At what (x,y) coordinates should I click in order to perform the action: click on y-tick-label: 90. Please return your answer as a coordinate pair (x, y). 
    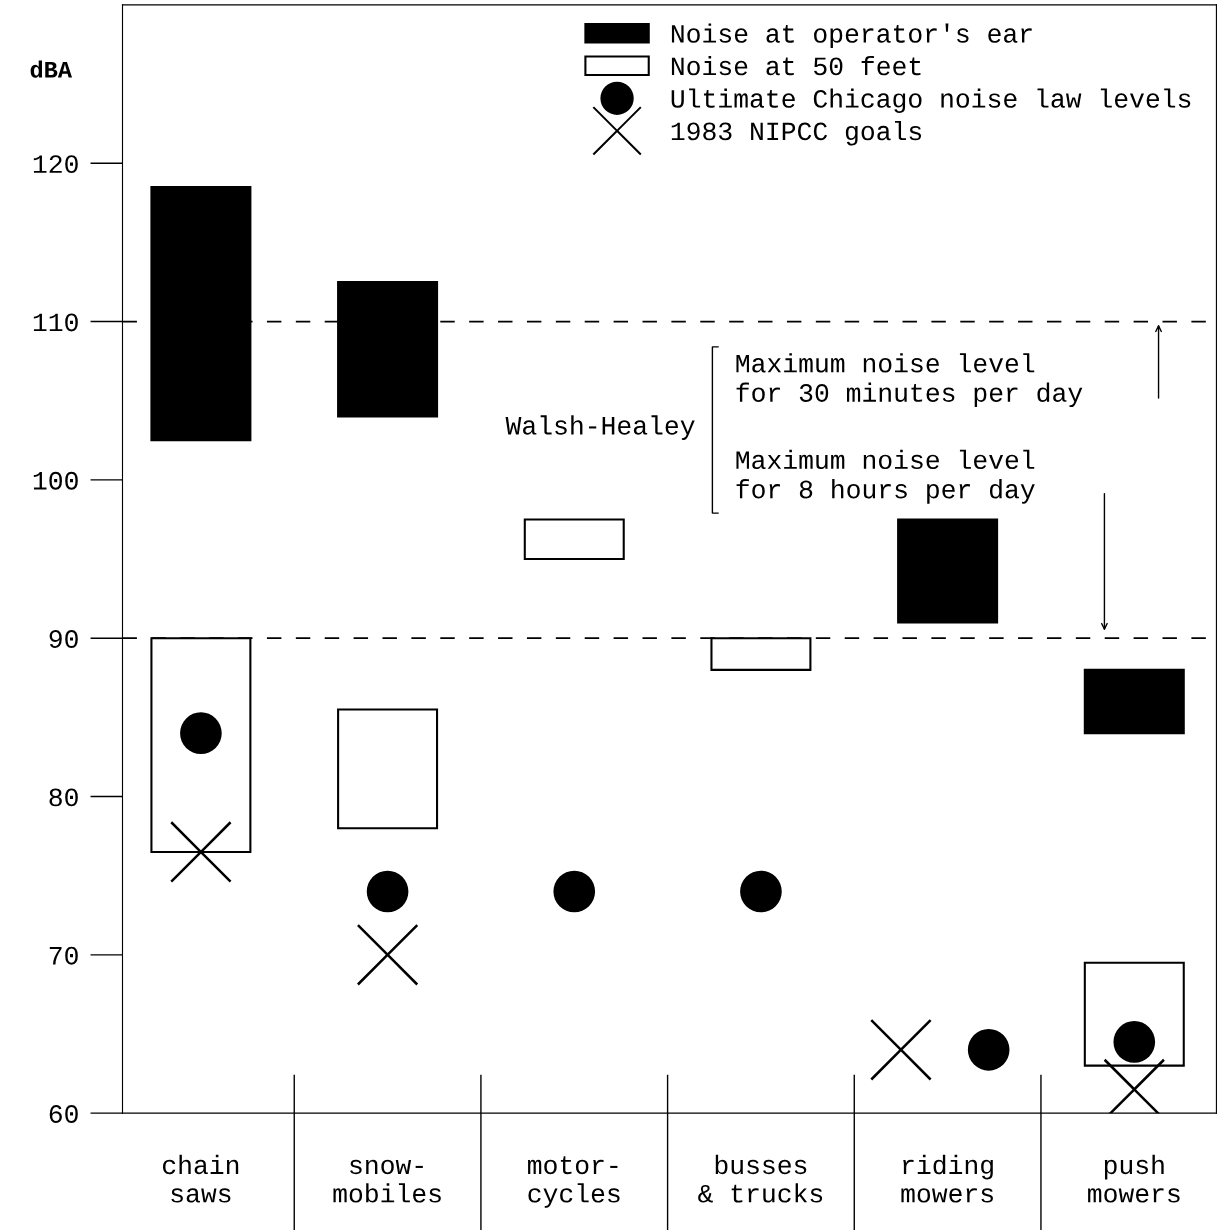
    Looking at the image, I should click on (63, 639).